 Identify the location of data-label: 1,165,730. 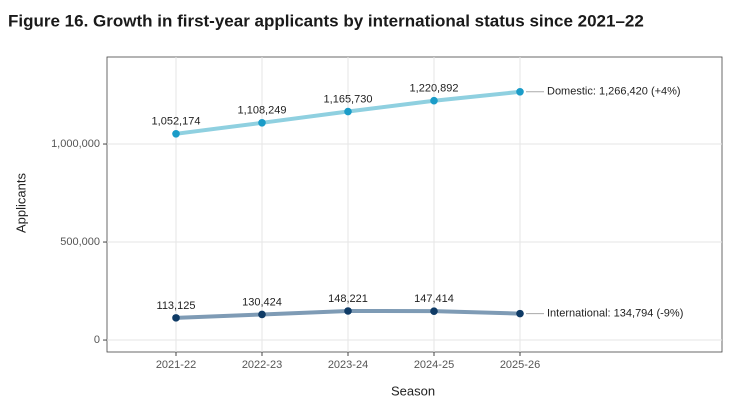
(348, 99).